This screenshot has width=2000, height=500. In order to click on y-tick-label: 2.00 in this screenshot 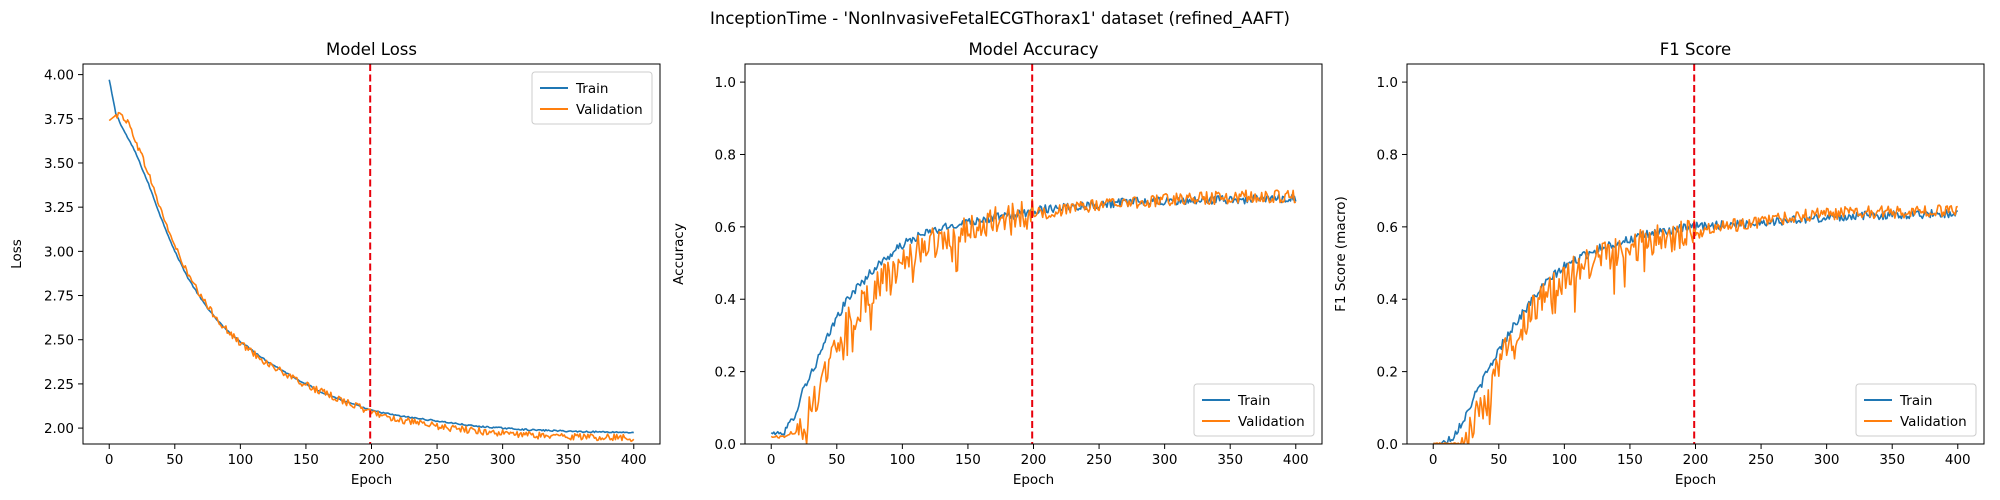, I will do `click(59, 429)`.